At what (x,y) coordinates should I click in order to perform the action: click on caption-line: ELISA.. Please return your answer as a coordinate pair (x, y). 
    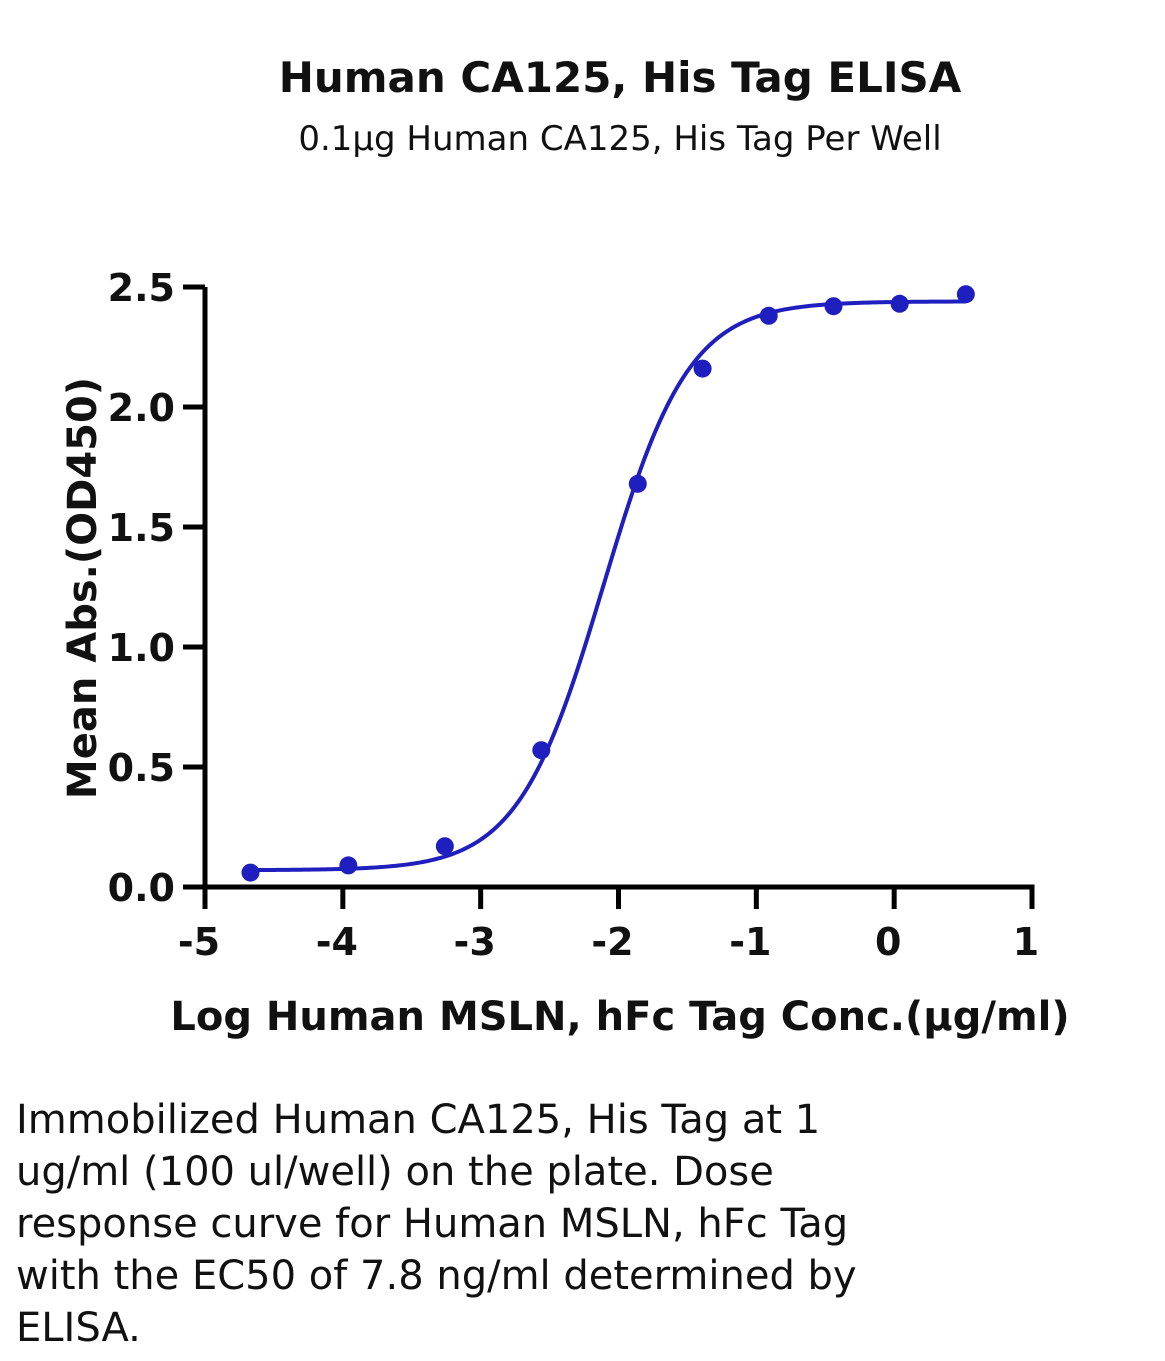
    Looking at the image, I should click on (78, 1328).